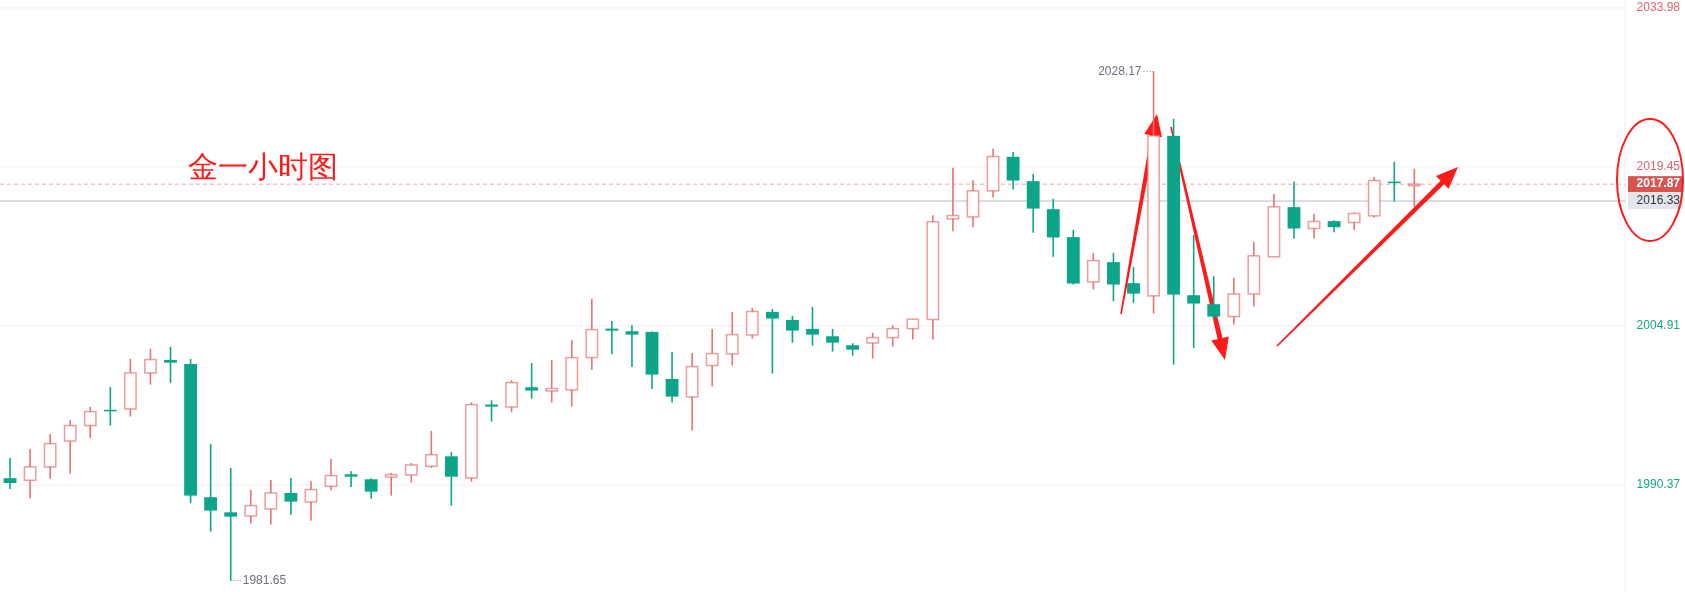  I want to click on ref-line-label: 2016.33, so click(1658, 200).